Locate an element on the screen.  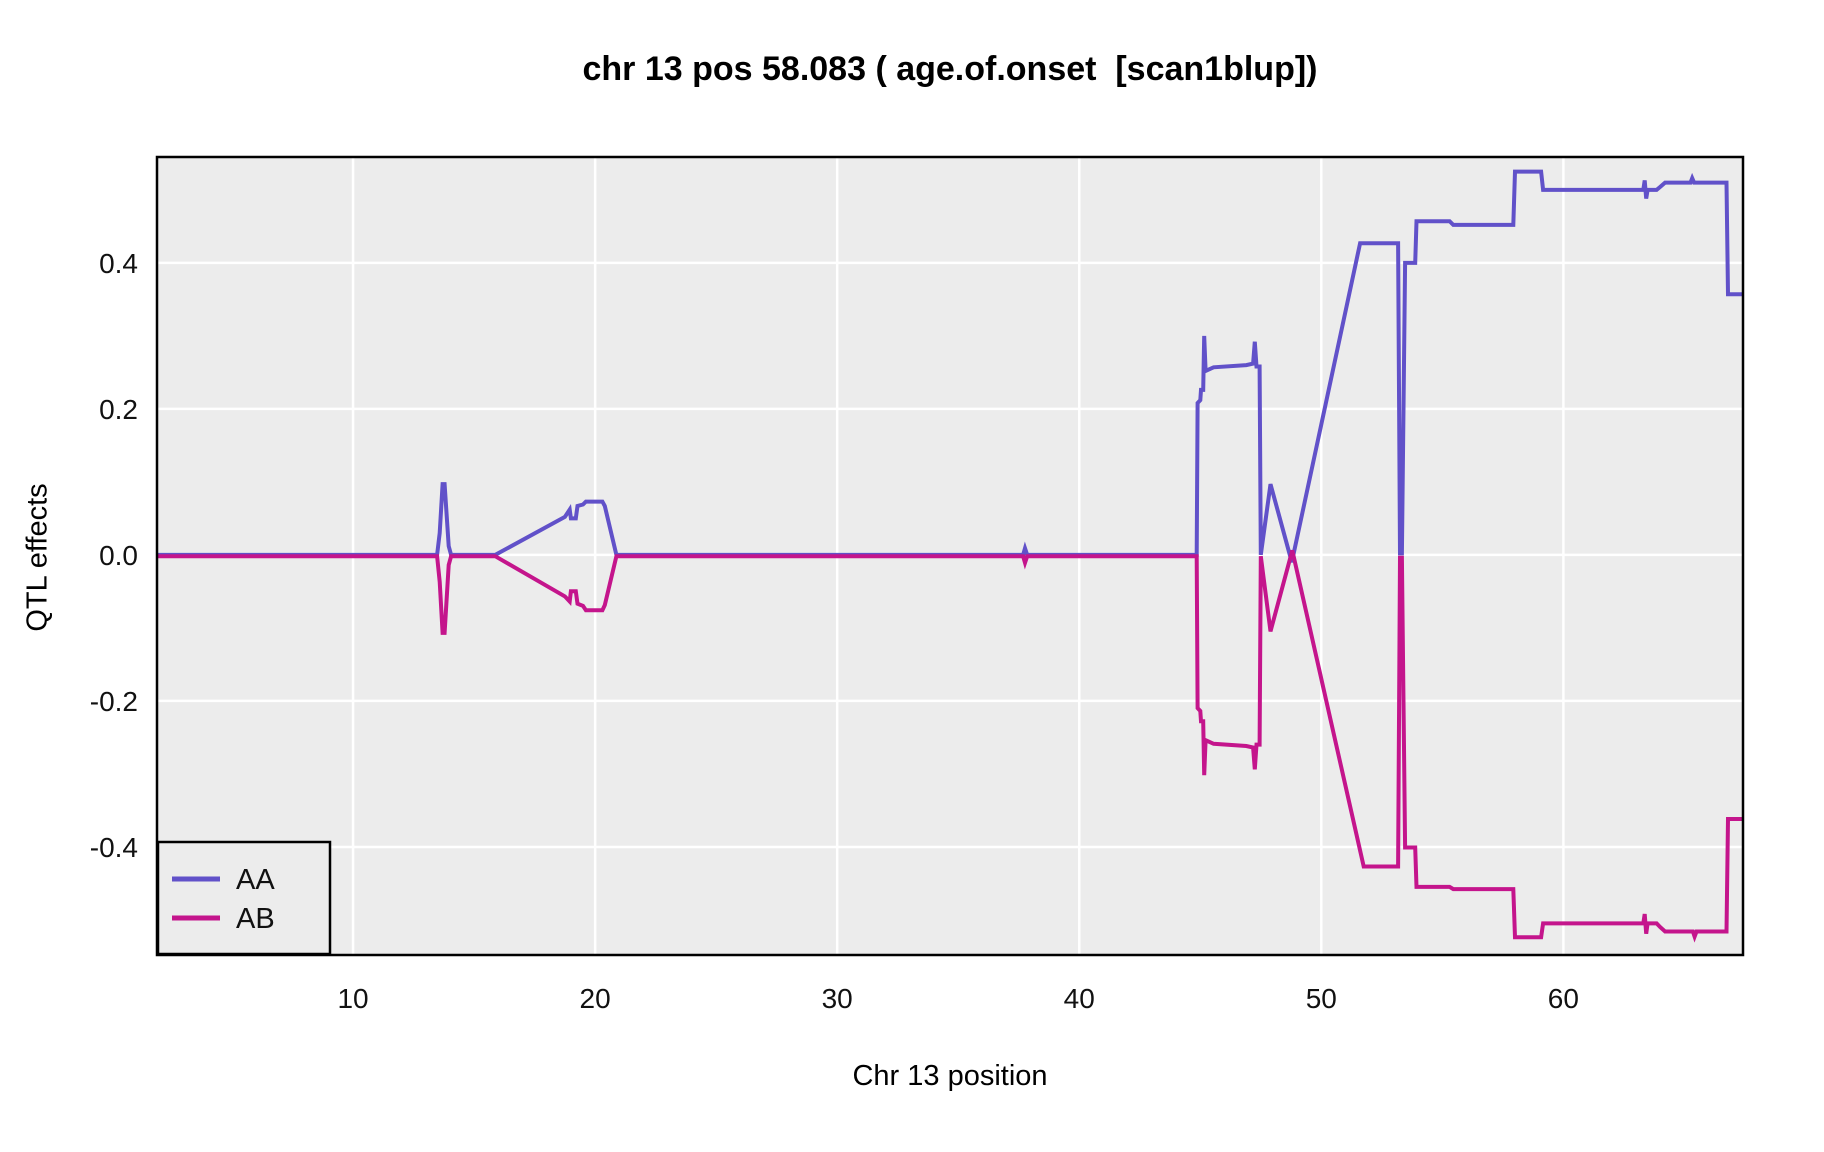
x-tick-label: 60 is located at coordinates (1563, 998).